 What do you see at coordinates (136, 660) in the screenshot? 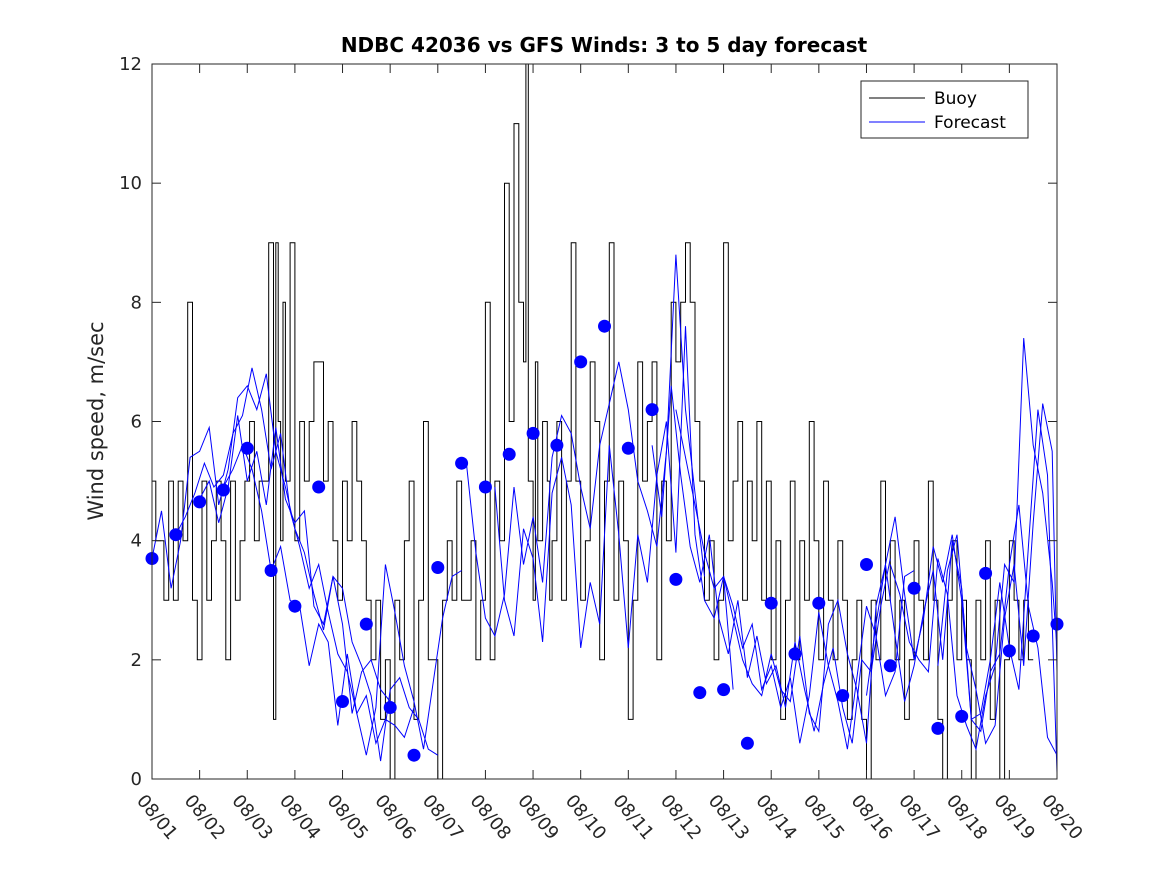
I see `y-tick-label: 2` at bounding box center [136, 660].